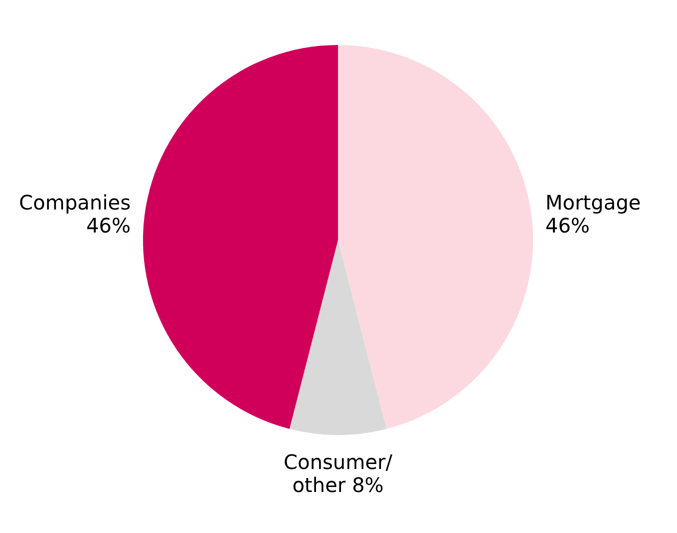  I want to click on slice-label: Companies, so click(75, 202).